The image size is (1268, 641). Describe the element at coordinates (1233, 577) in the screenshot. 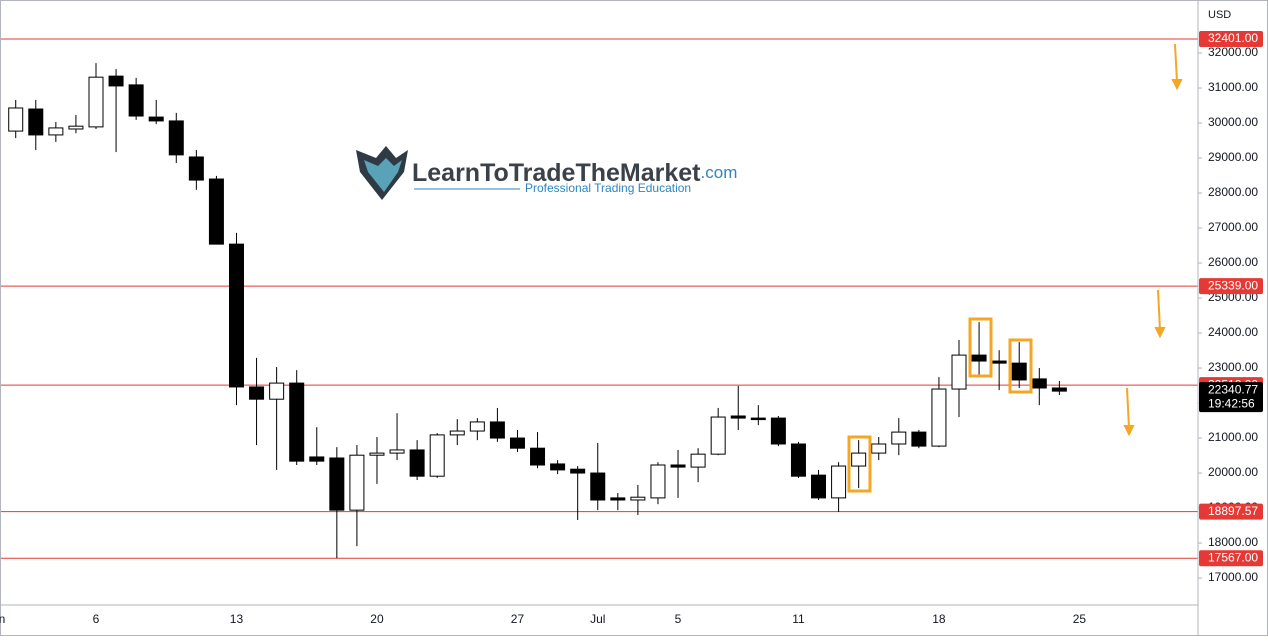

I see `y-tick-label: 17000.00` at that location.